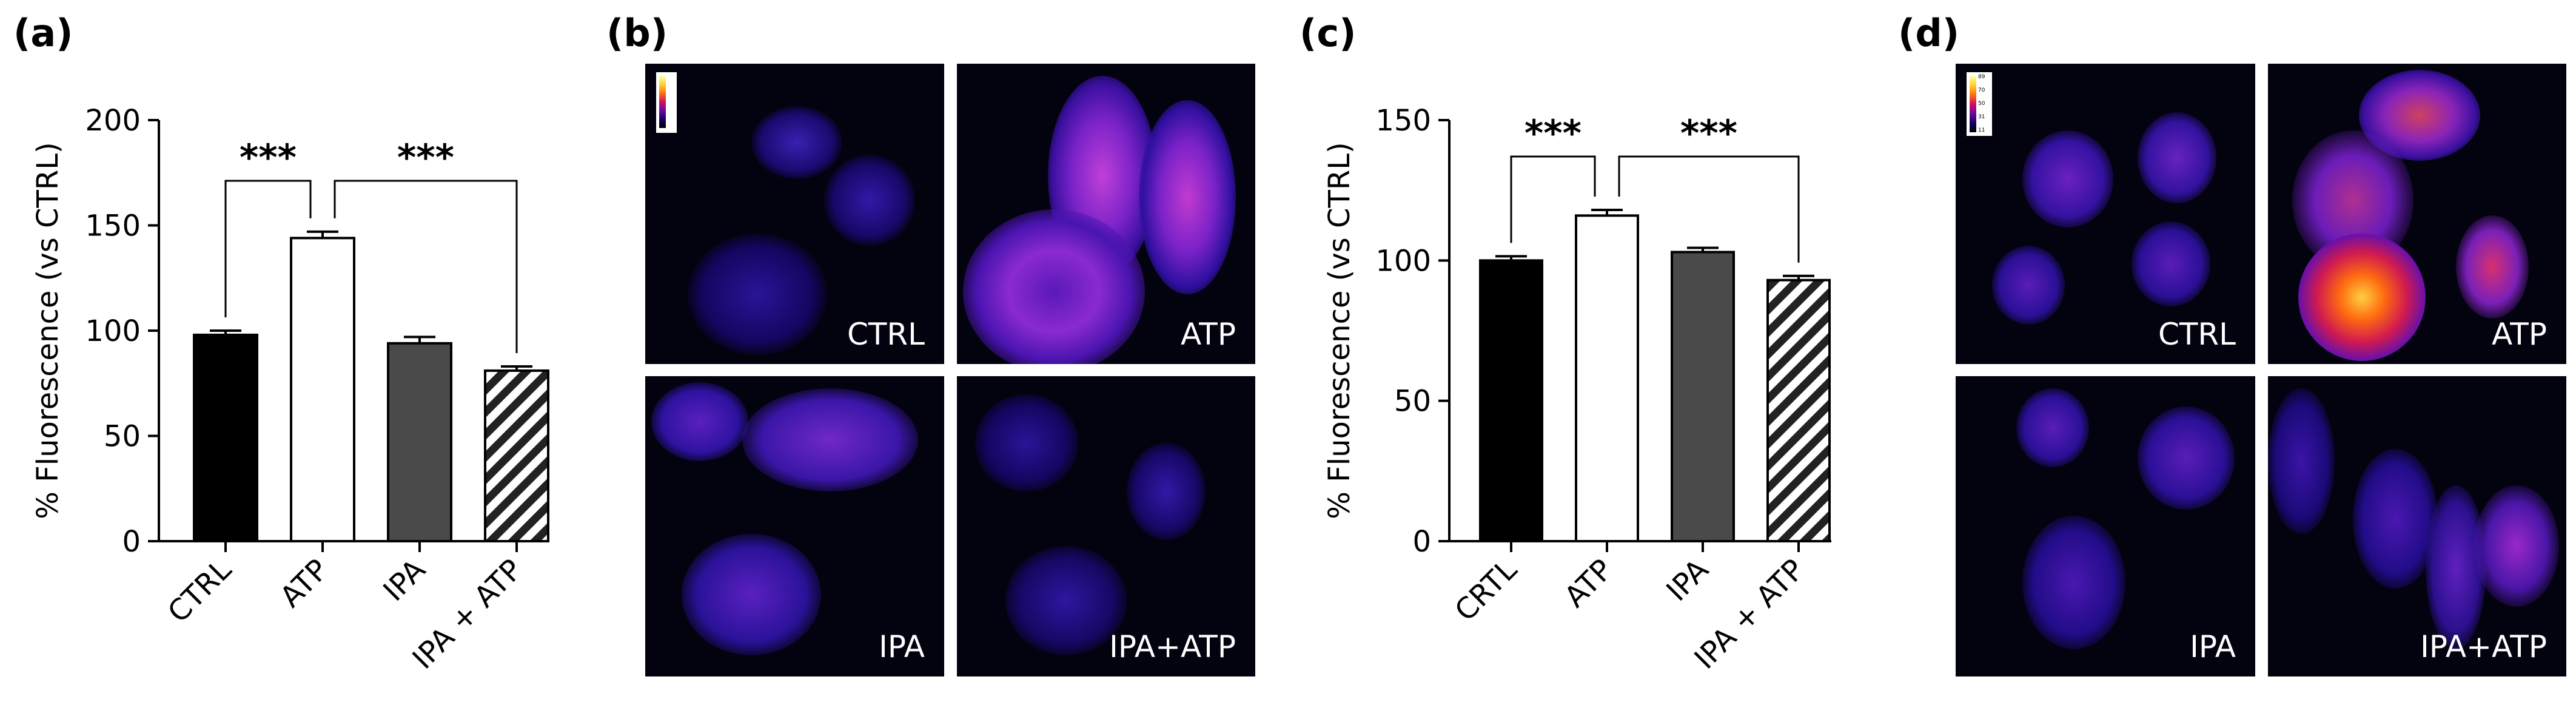  I want to click on panel-label-a: (a), so click(43, 33).